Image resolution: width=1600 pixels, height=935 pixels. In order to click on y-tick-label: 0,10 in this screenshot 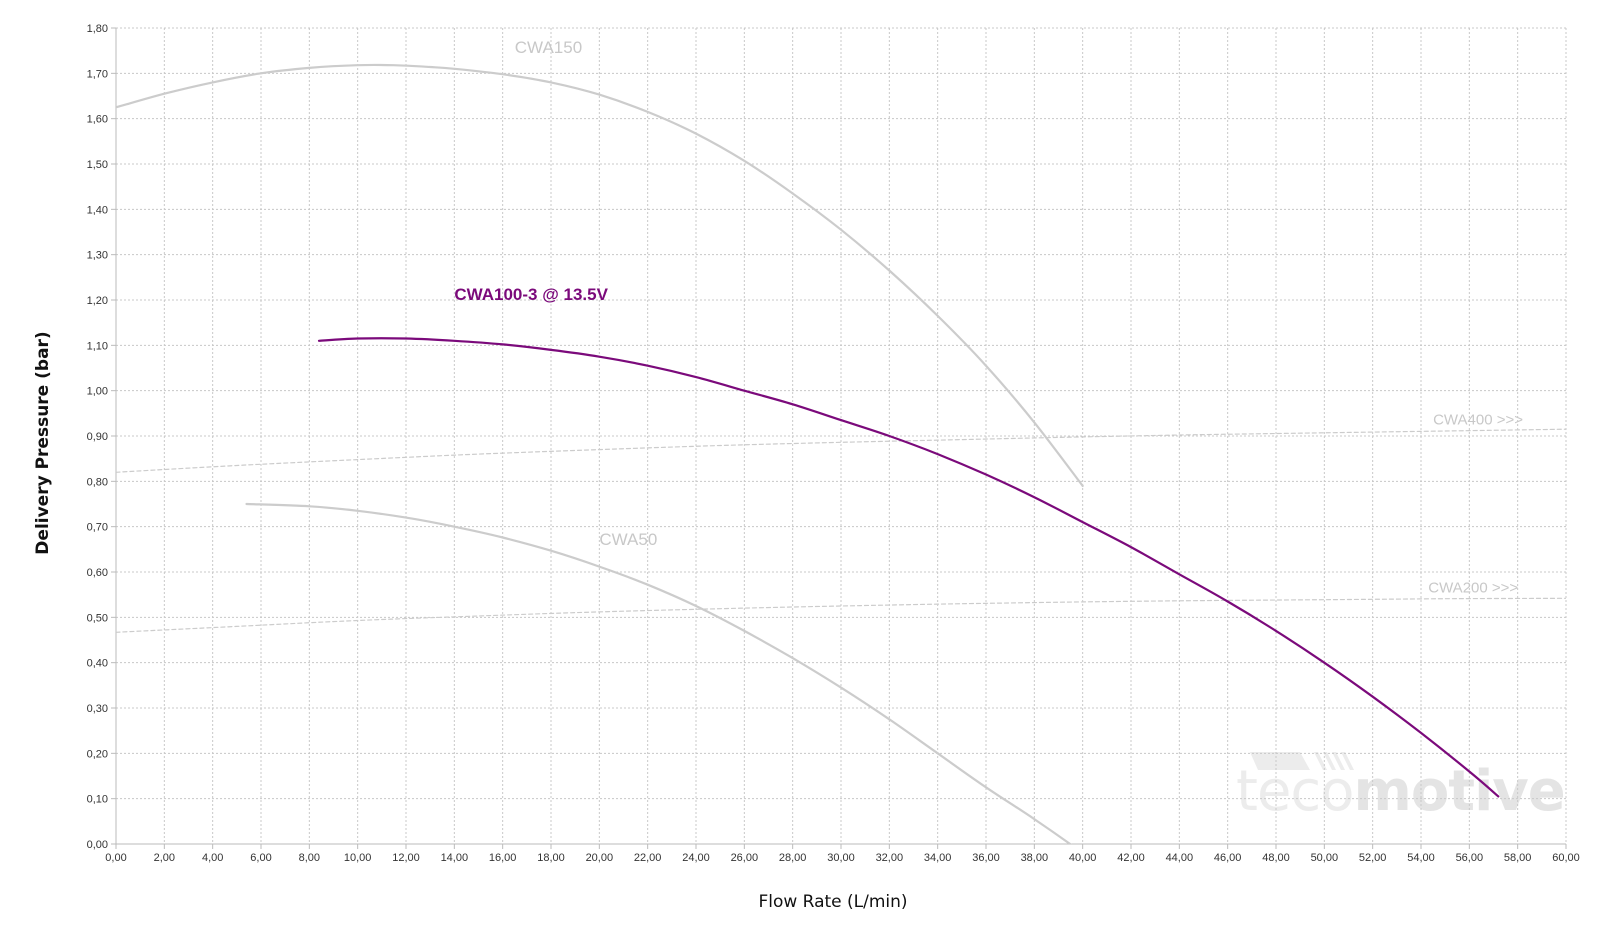, I will do `click(97, 800)`.